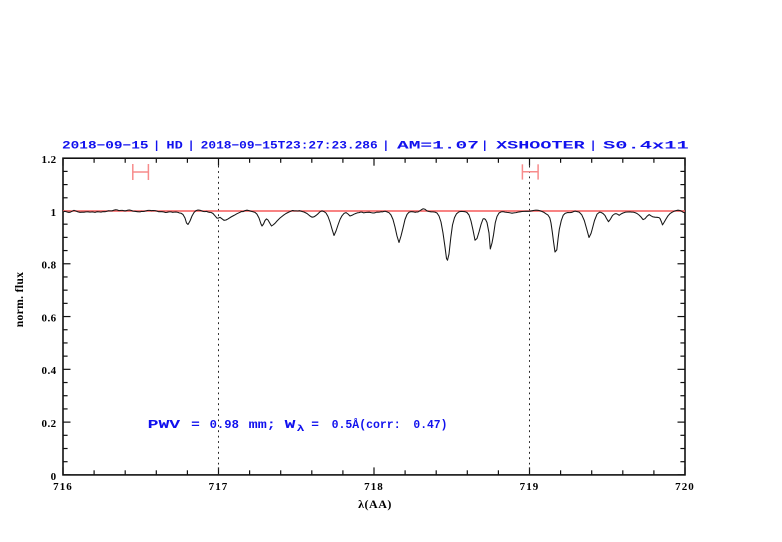 This screenshot has width=782, height=542. What do you see at coordinates (289, 147) in the screenshot?
I see `svg-text: 2018−09−15T23:27:23.286` at bounding box center [289, 147].